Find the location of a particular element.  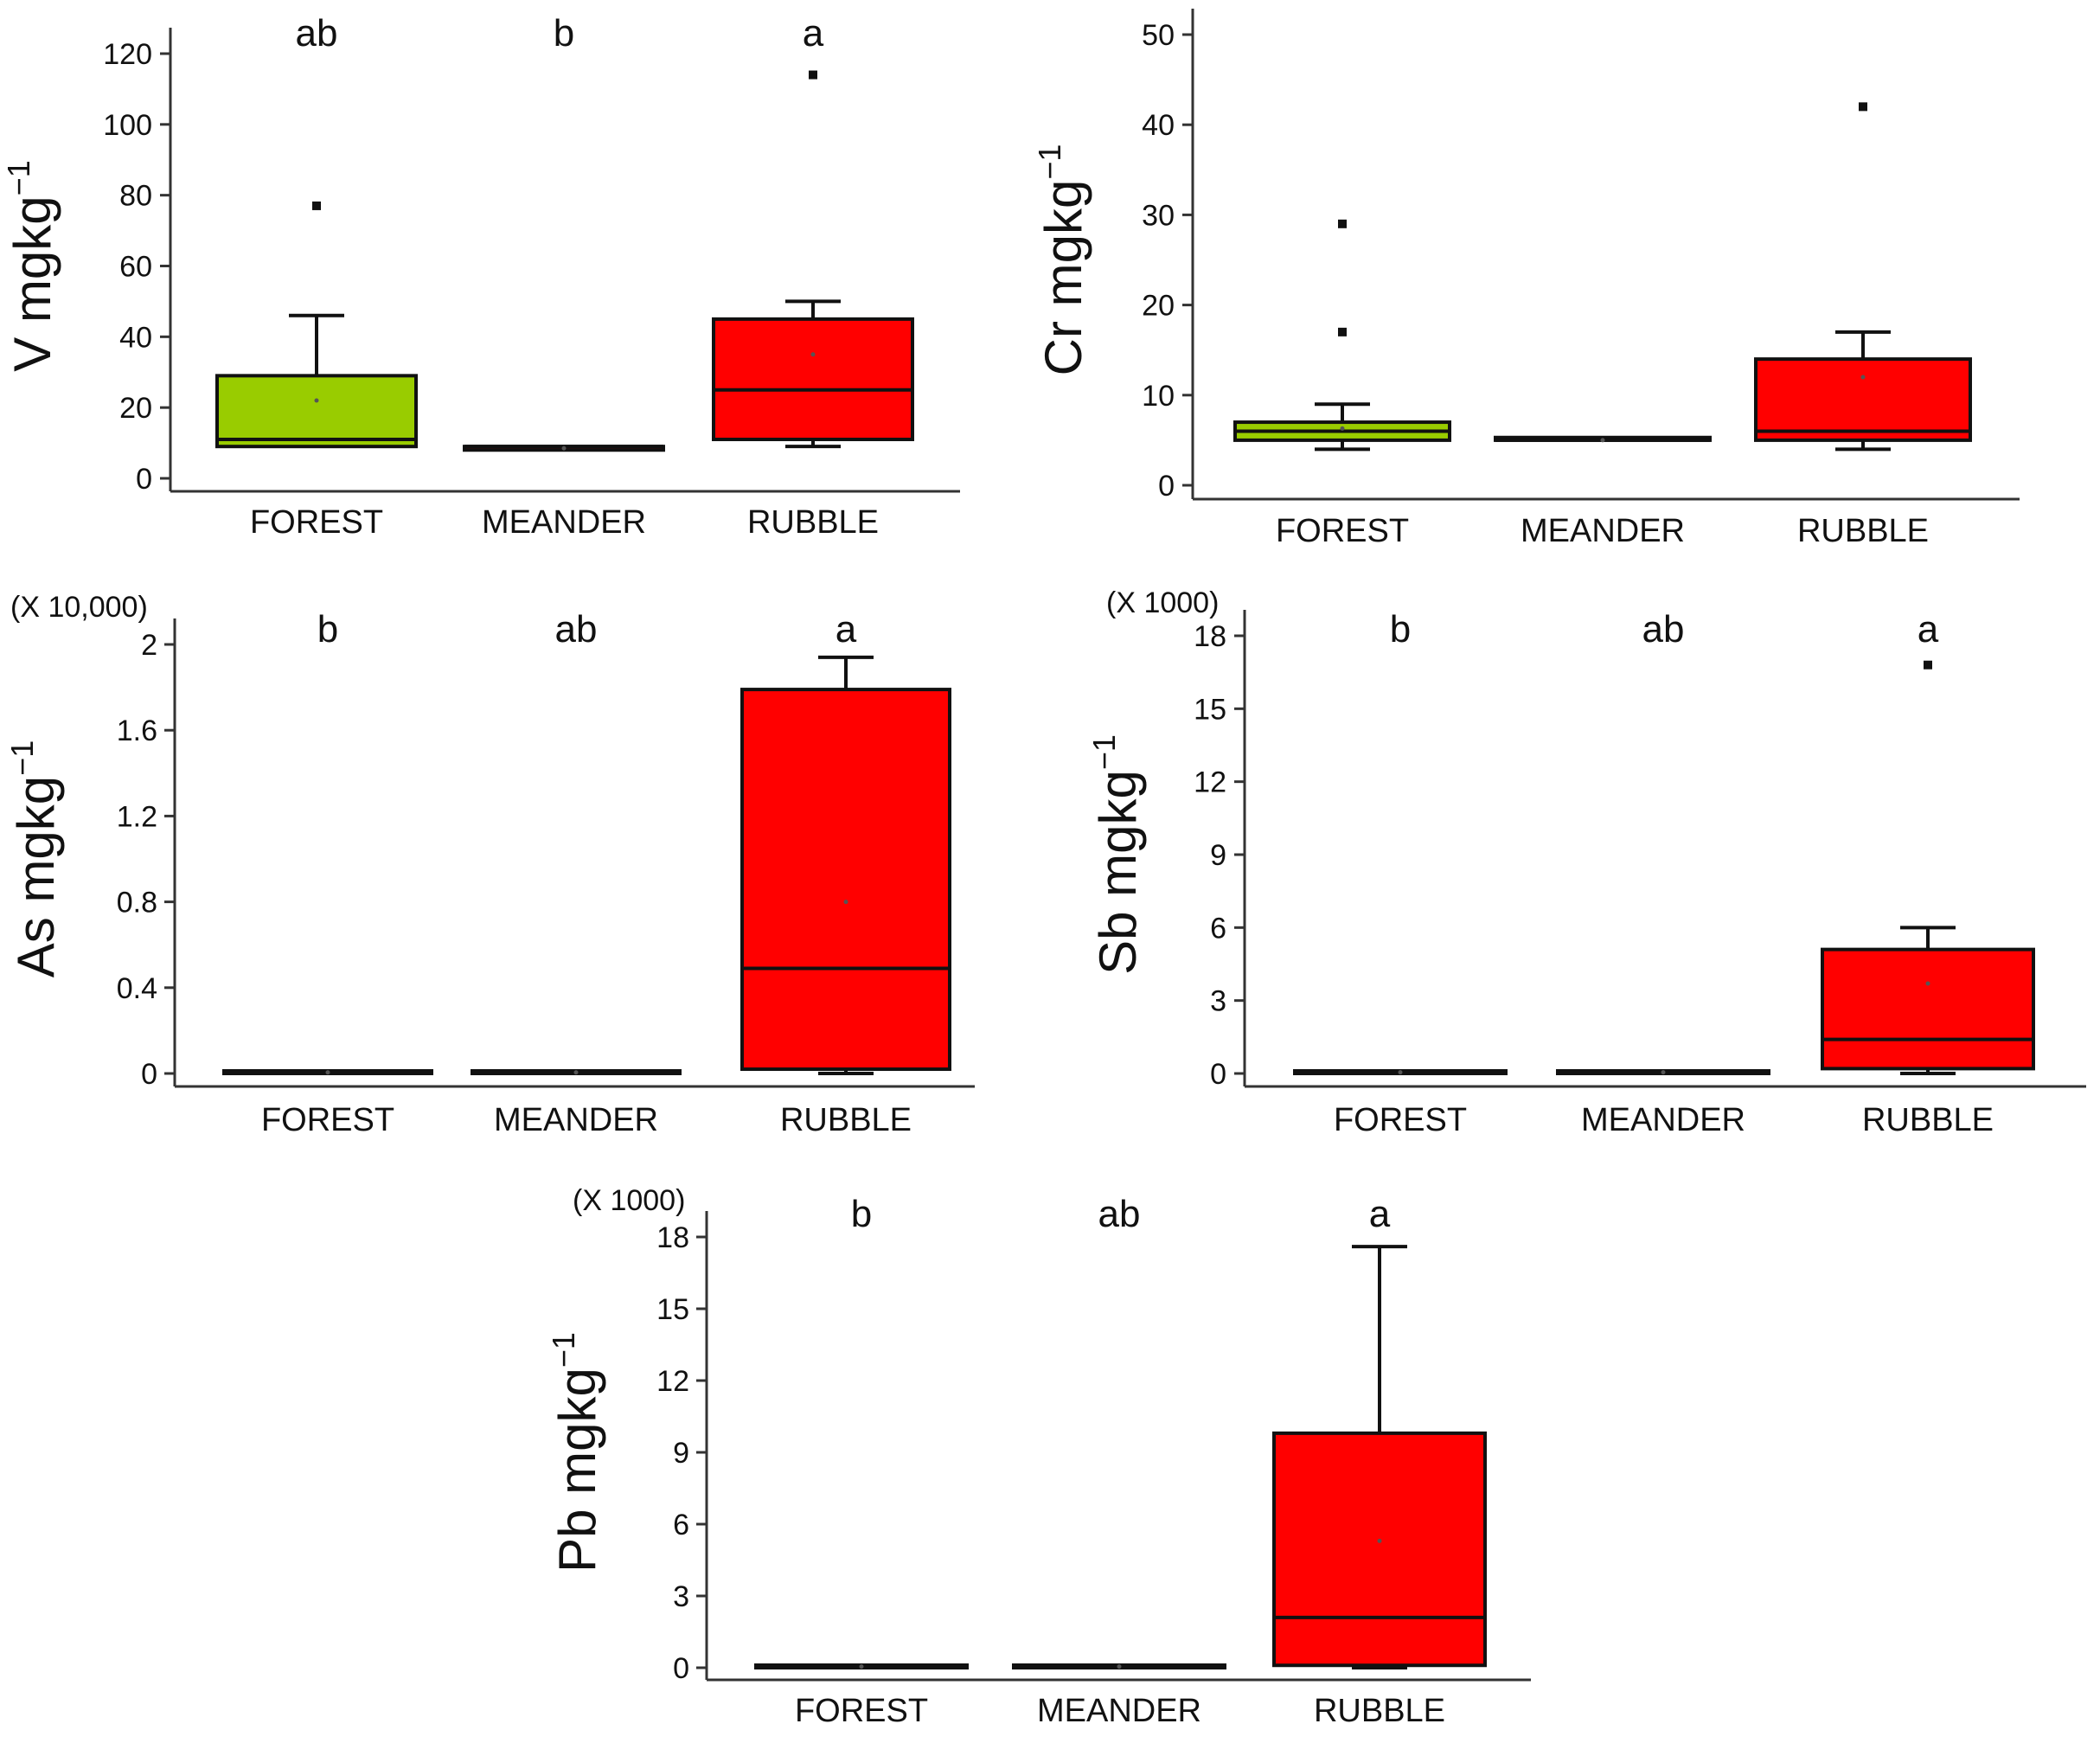

y-axis-title: As mgkg−1 is located at coordinates (34, 859).